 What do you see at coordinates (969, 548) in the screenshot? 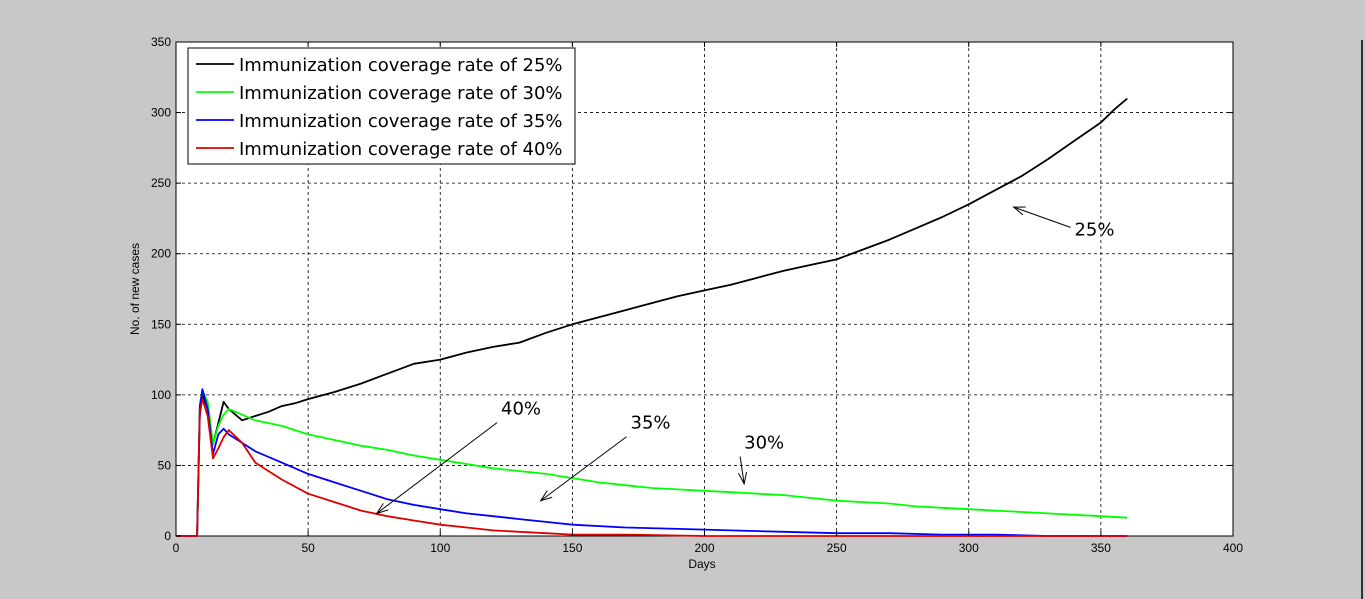
I see `x-tick-label: 300` at bounding box center [969, 548].